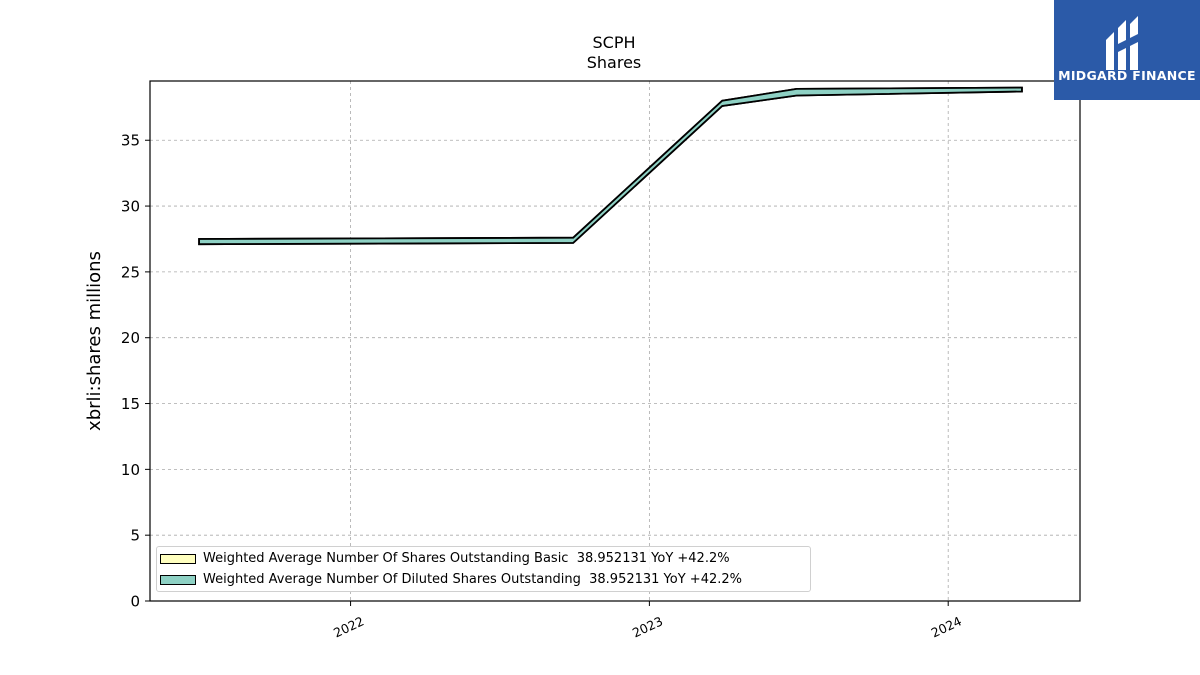 This screenshot has width=1200, height=675. What do you see at coordinates (135, 371) in the screenshot?
I see `y-axis: 0 5 10 15 20 25 30 35` at bounding box center [135, 371].